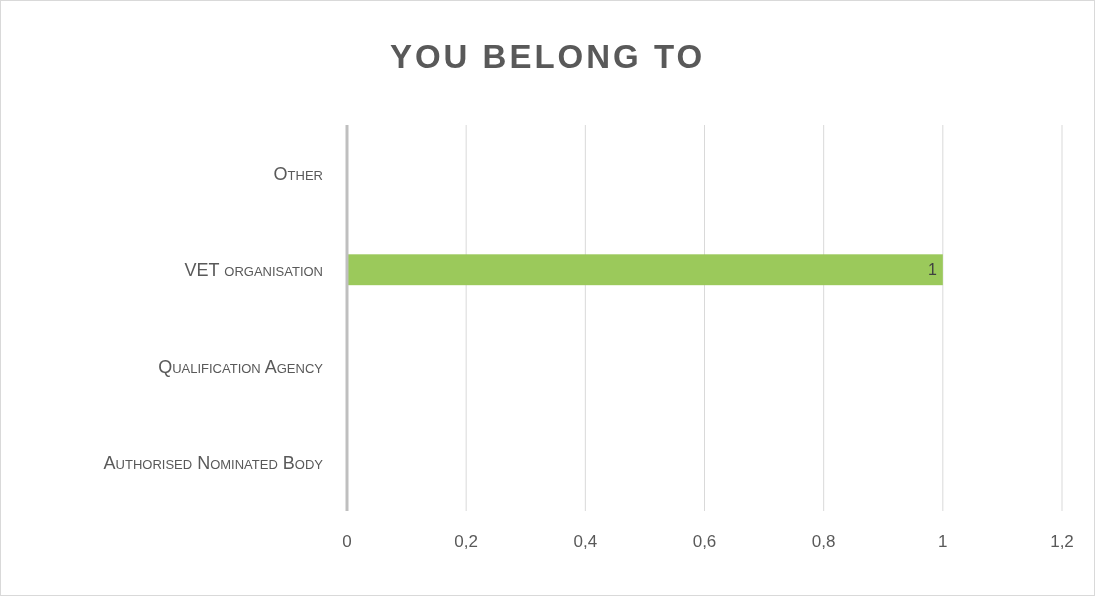 This screenshot has height=596, width=1095. Describe the element at coordinates (932, 270) in the screenshot. I see `data-label: 1` at that location.